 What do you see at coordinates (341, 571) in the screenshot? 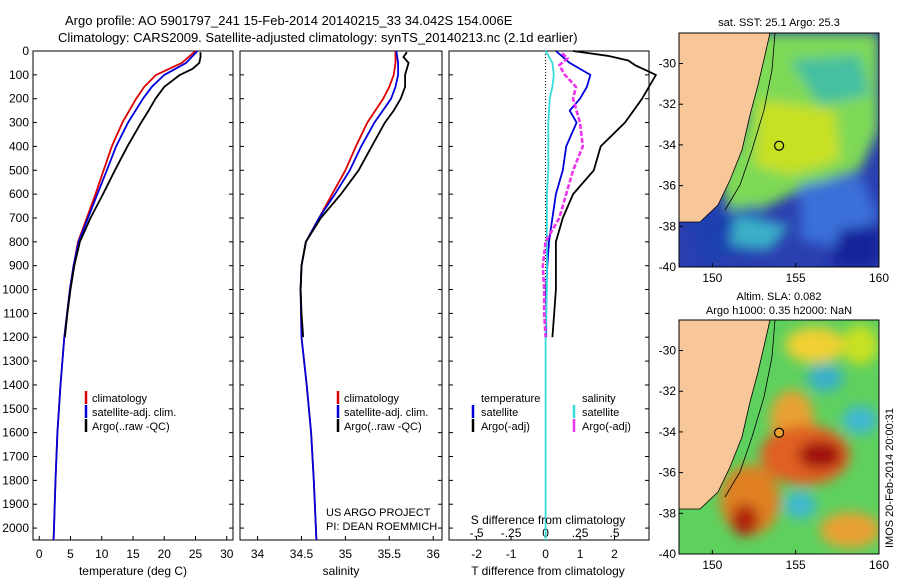
I see `salinity-xlabel: salinity` at bounding box center [341, 571].